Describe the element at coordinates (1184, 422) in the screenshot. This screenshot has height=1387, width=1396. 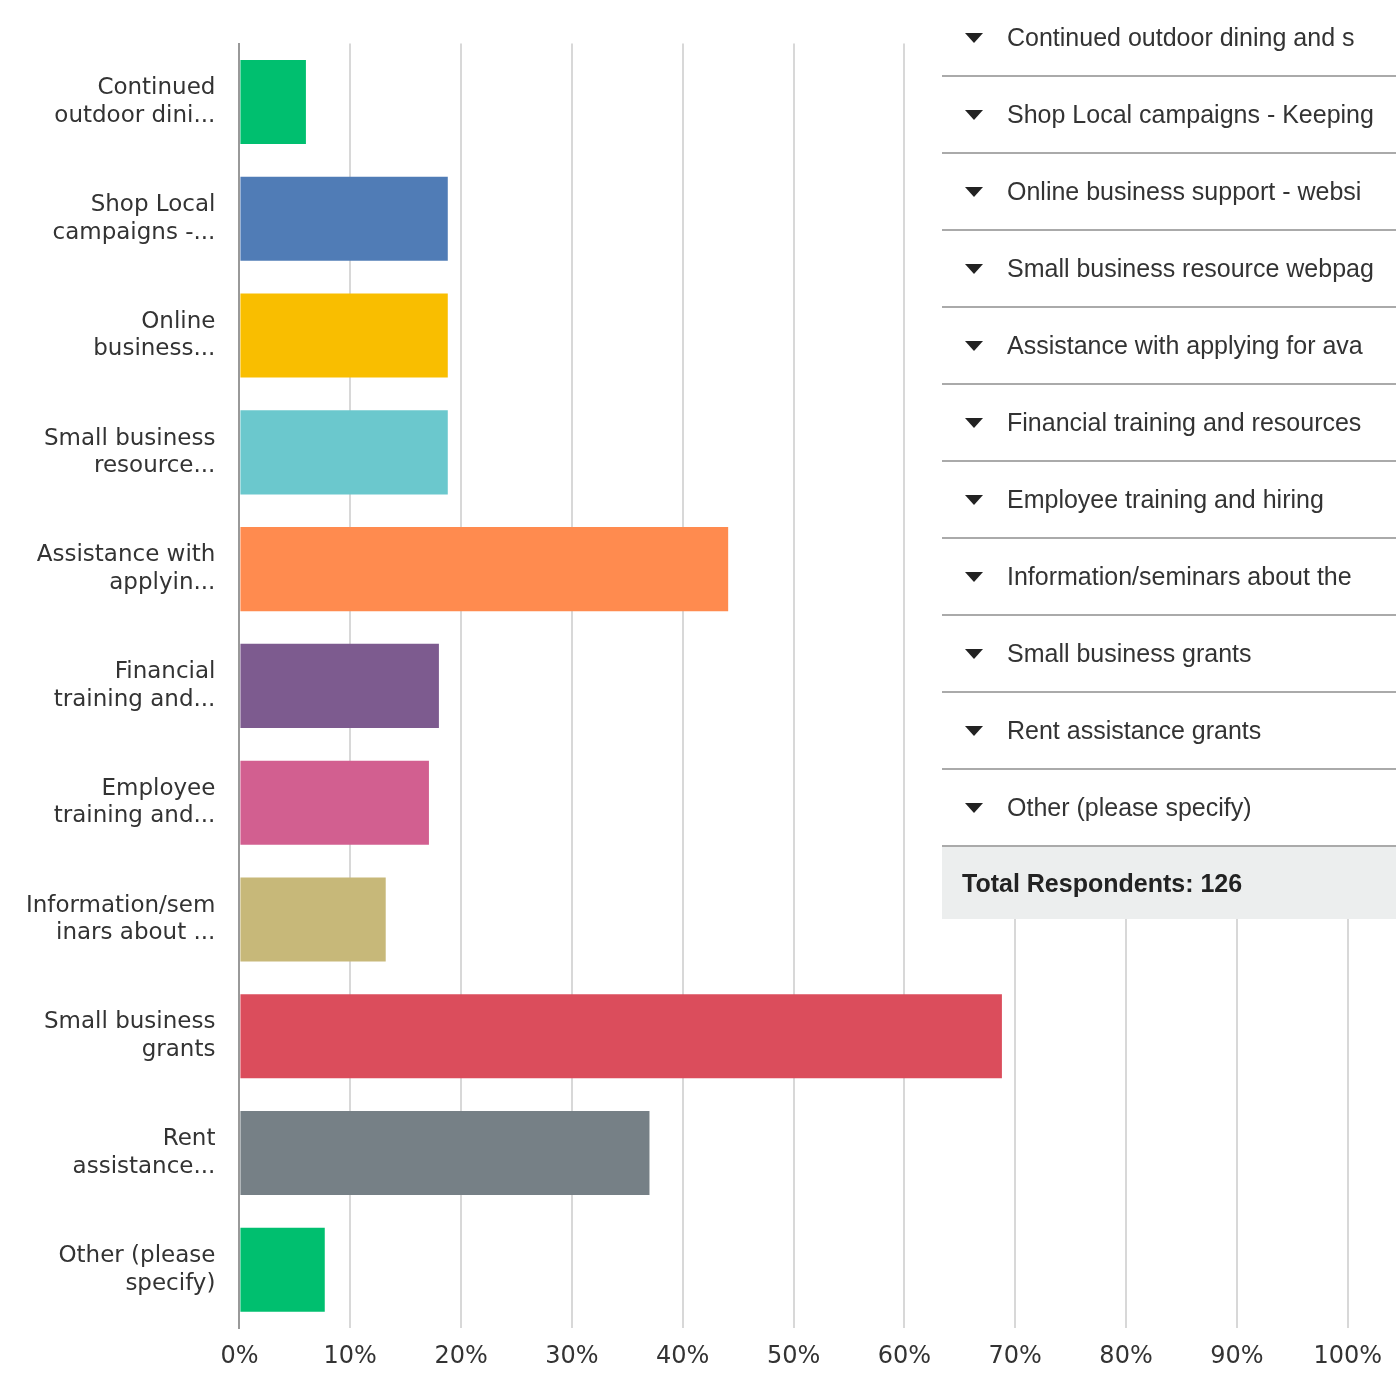
I see `annotation: Financial training and resources` at that location.